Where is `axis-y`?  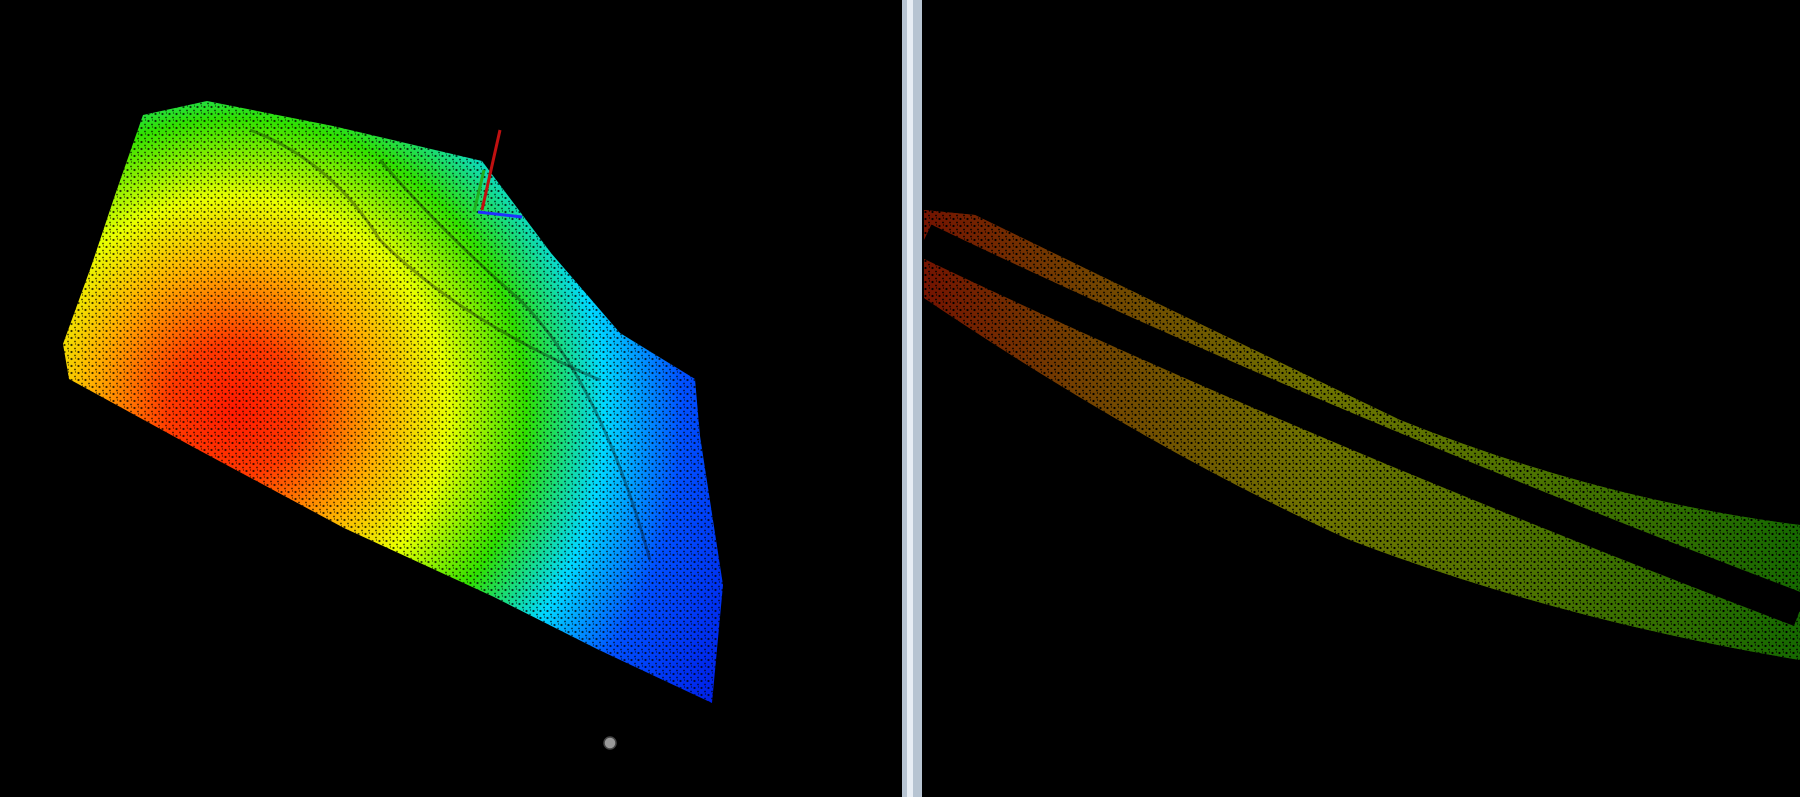
axis-y is located at coordinates (479, 191).